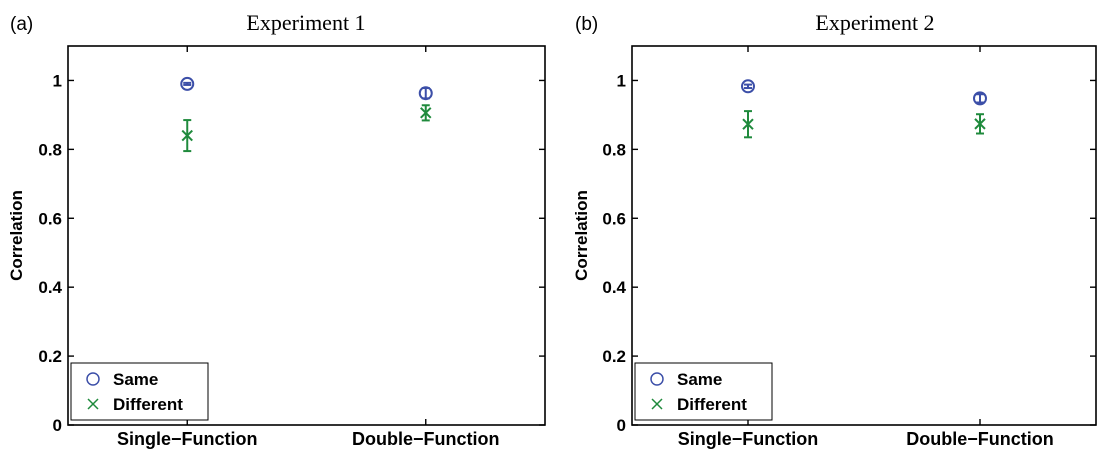 Image resolution: width=1102 pixels, height=449 pixels. What do you see at coordinates (586, 24) in the screenshot?
I see `panel-label: (b)` at bounding box center [586, 24].